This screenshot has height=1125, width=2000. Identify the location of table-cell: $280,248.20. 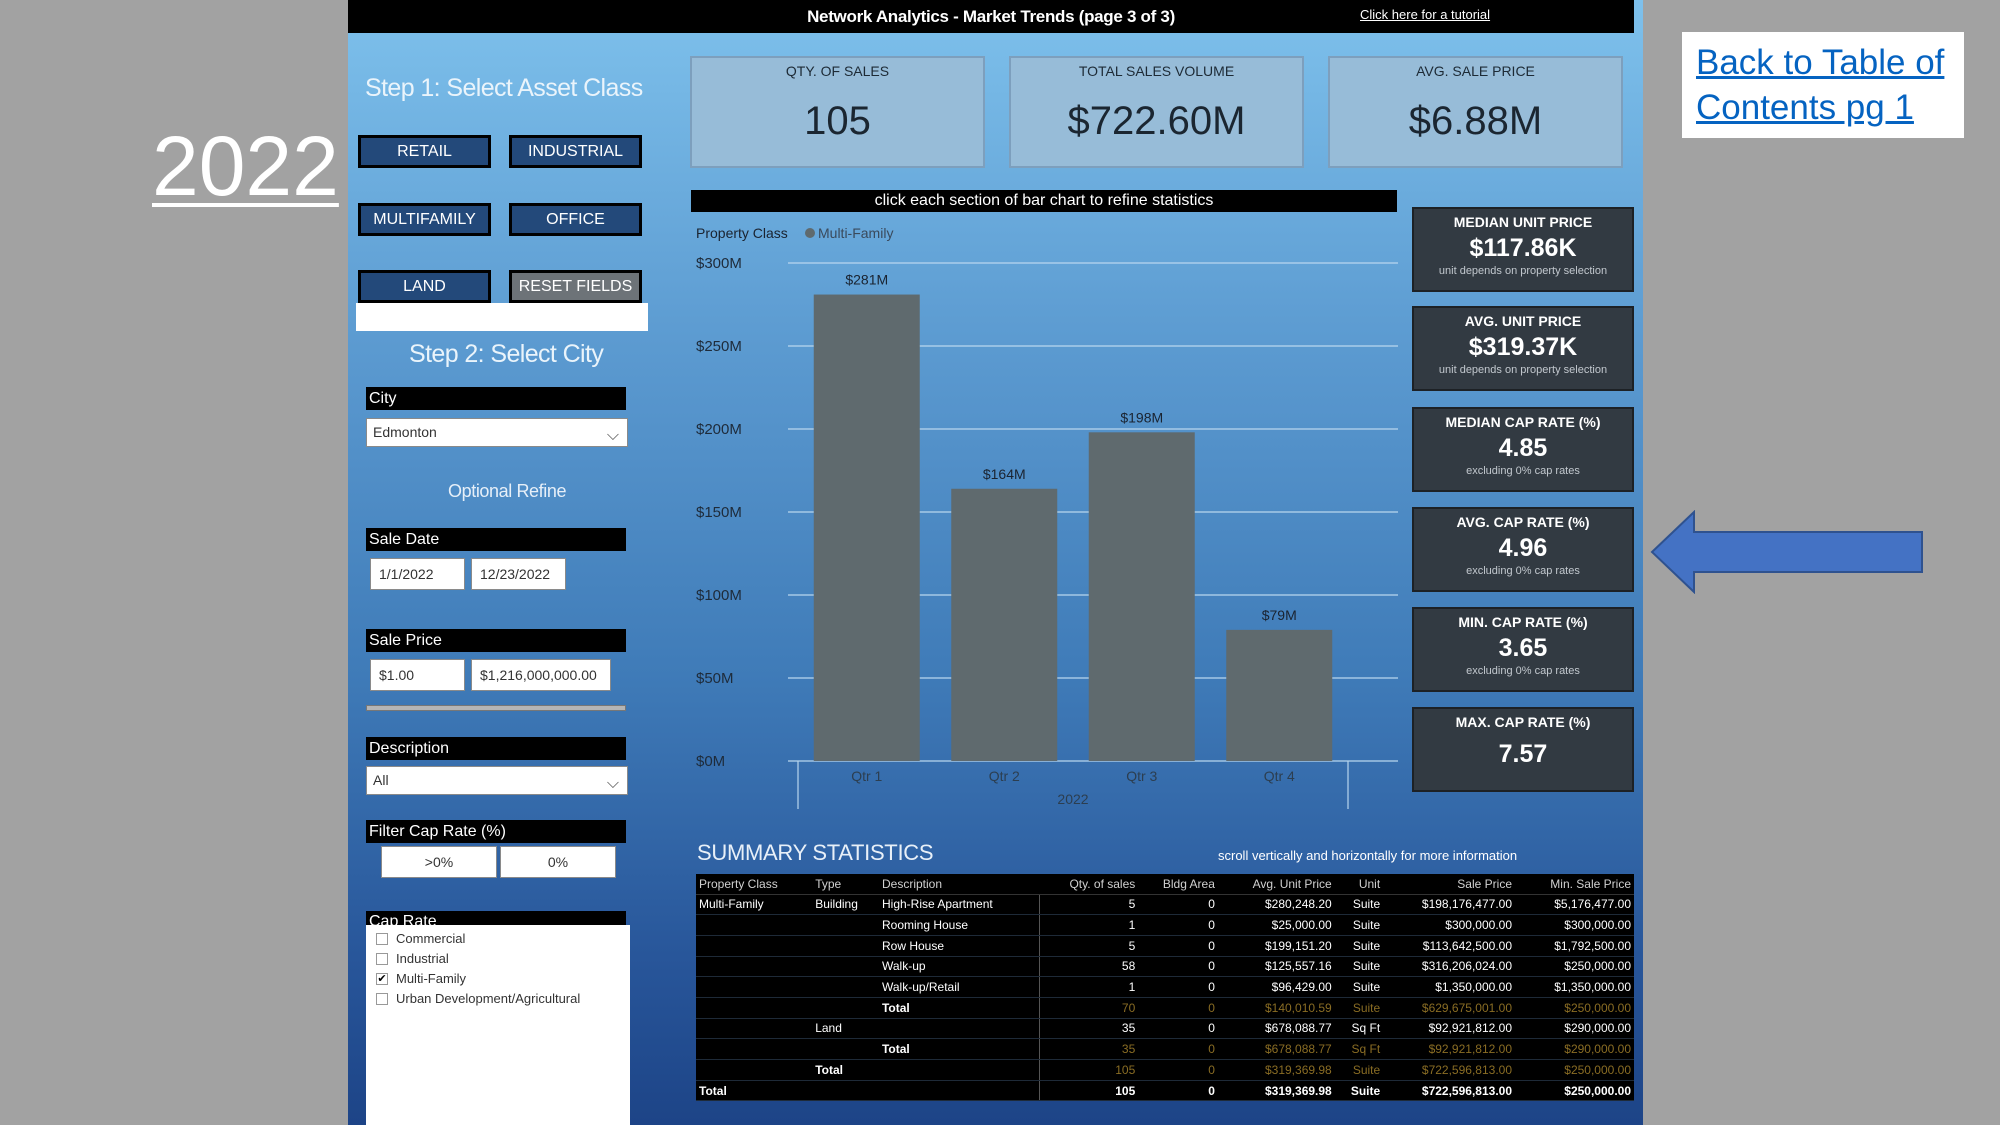
(1276, 905).